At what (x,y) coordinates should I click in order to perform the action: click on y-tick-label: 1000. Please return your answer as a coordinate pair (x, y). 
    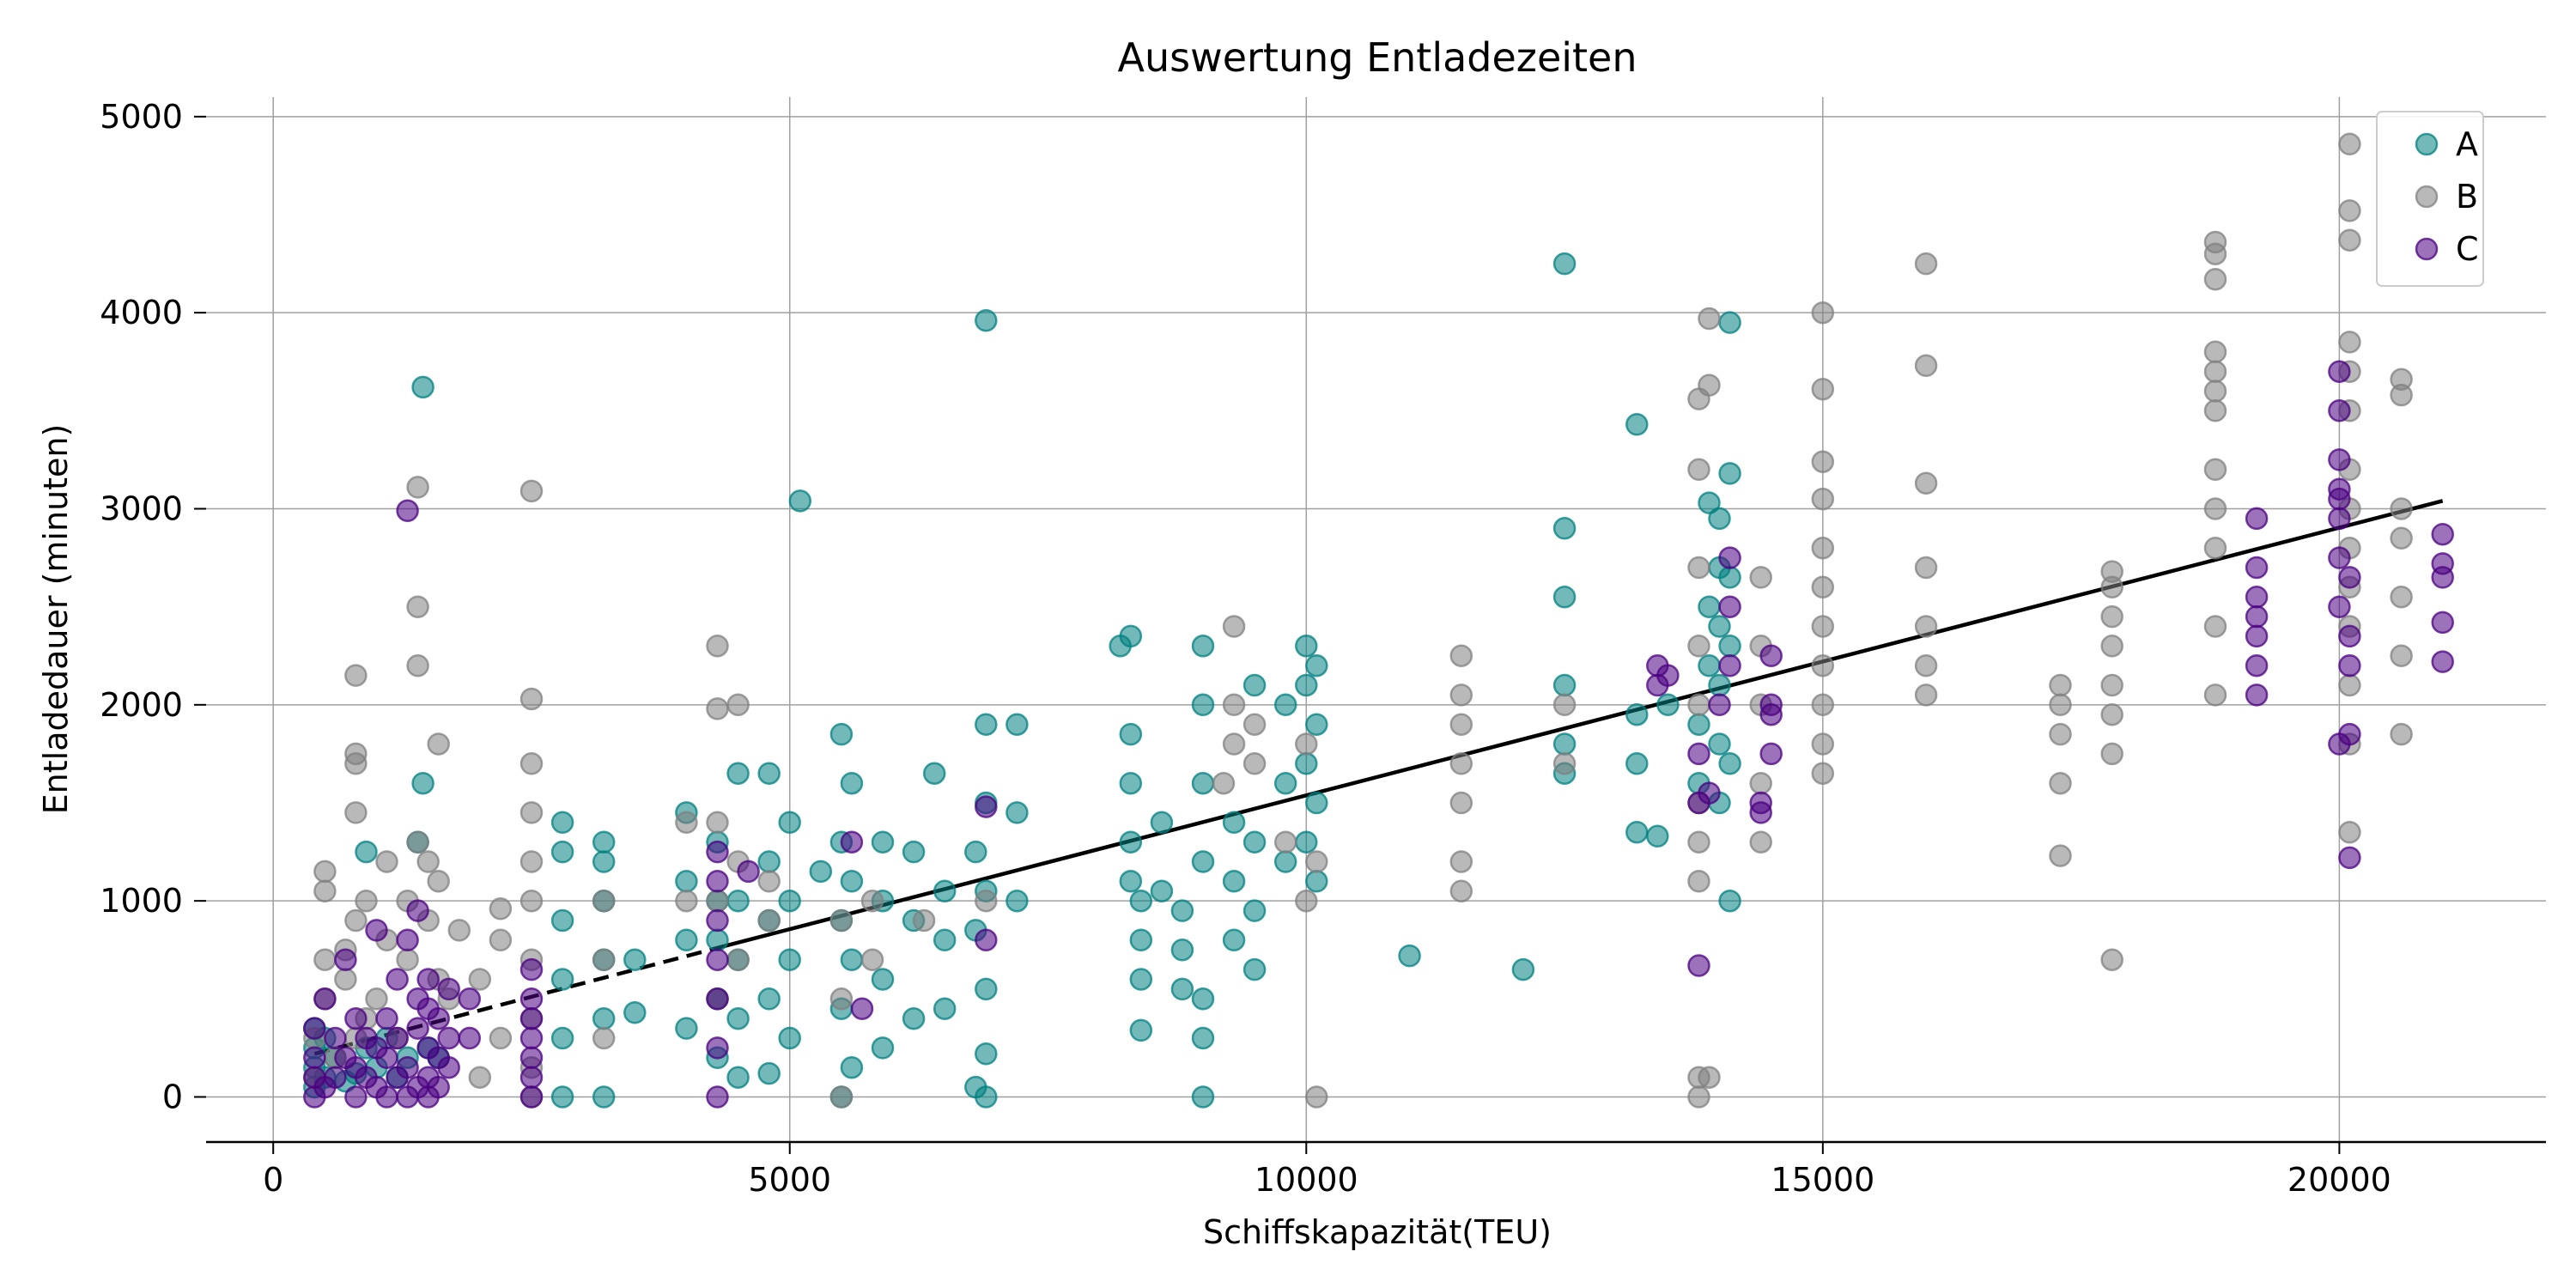
    Looking at the image, I should click on (142, 901).